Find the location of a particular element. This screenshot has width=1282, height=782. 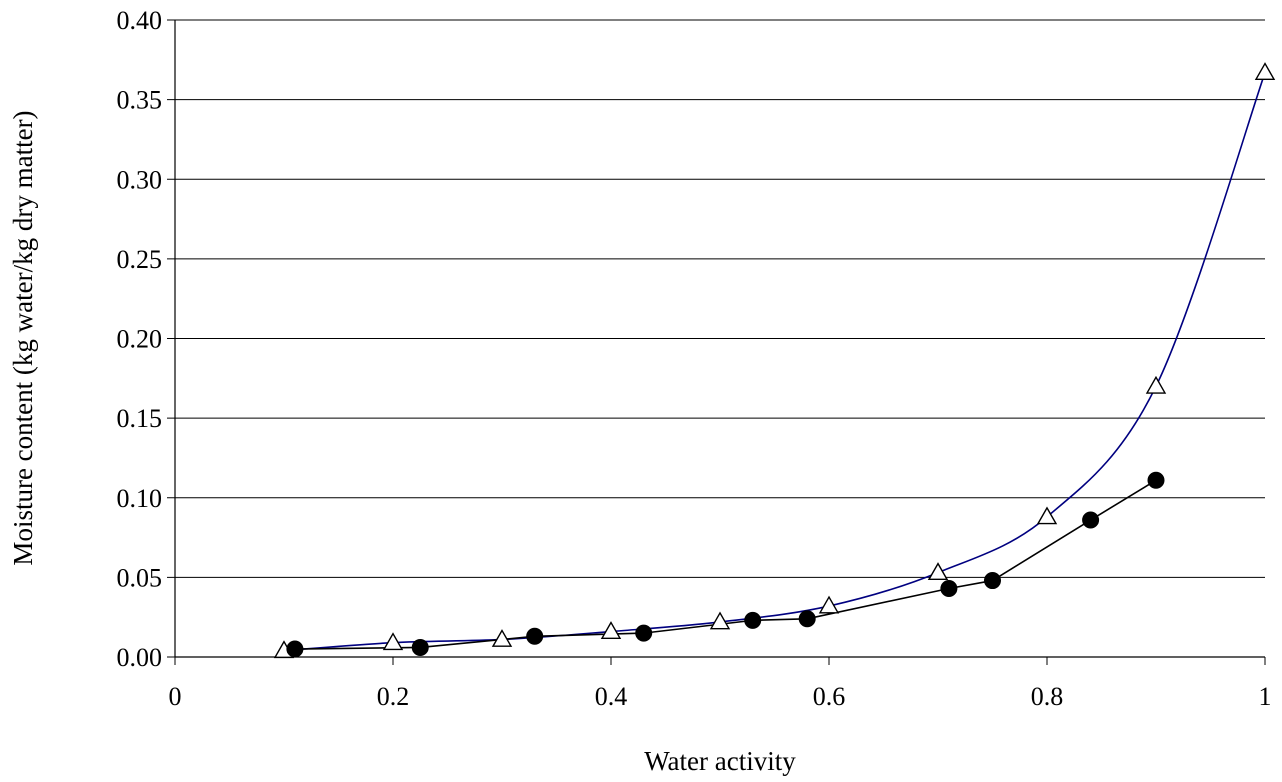

x-tick-label: 1 is located at coordinates (1265, 696).